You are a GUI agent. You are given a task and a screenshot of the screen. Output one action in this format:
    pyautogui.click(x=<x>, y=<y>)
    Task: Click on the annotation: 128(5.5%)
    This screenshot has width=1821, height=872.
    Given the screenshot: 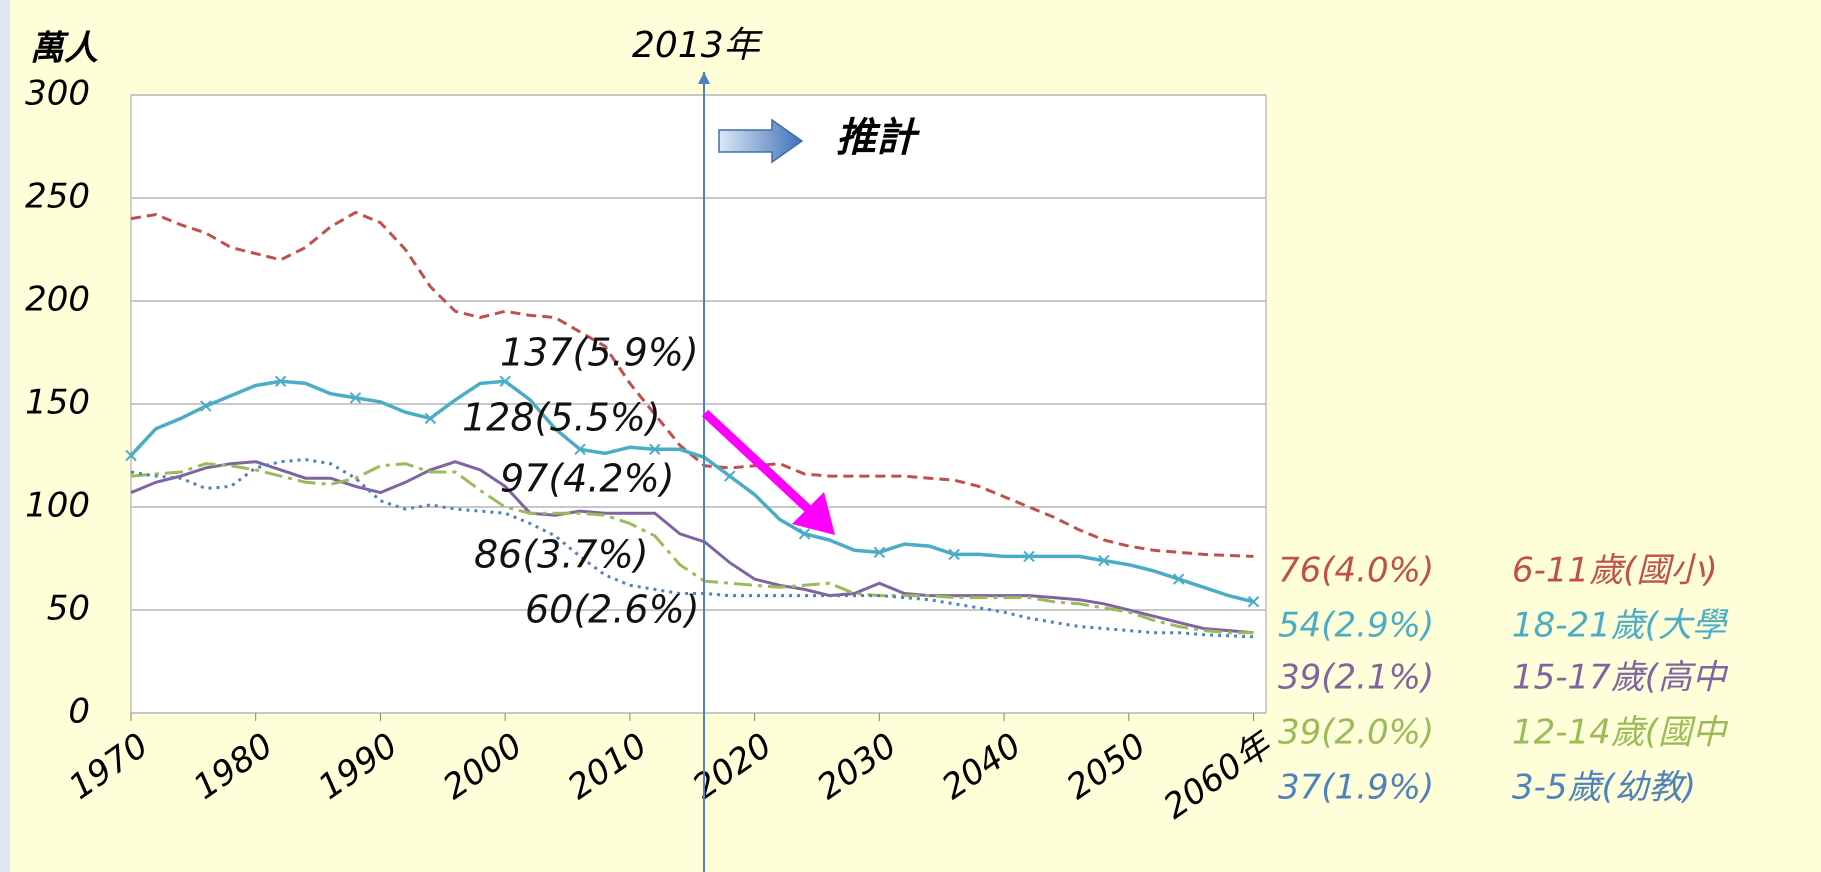 What is the action you would take?
    pyautogui.click(x=561, y=418)
    